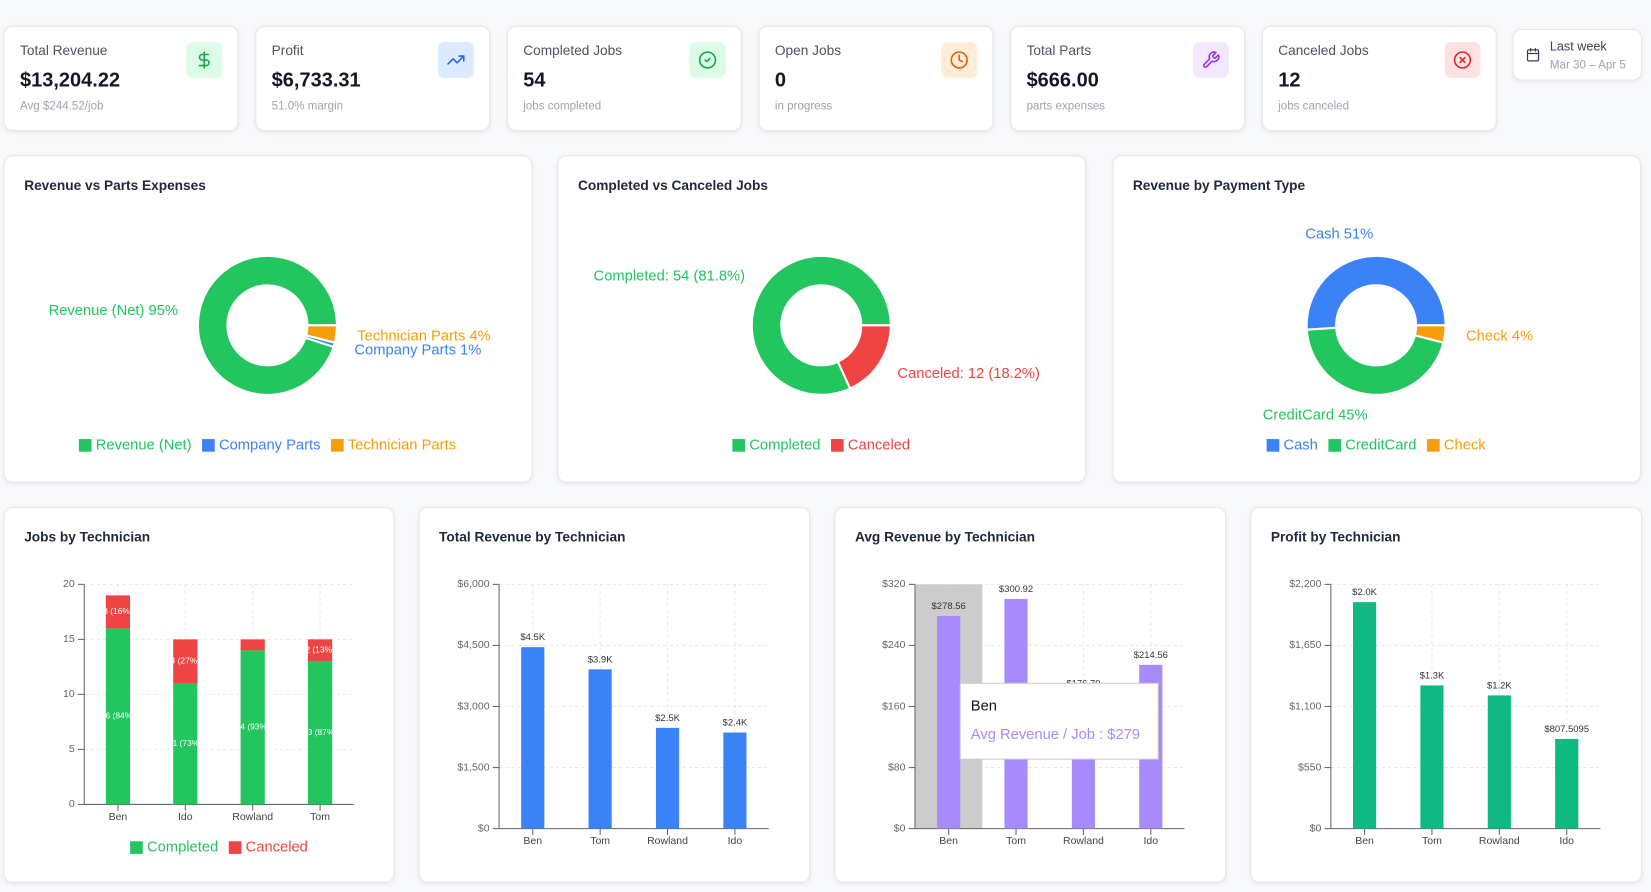 The height and width of the screenshot is (892, 1651). What do you see at coordinates (186, 743) in the screenshot?
I see `bar-value-label: 11 (73%)` at bounding box center [186, 743].